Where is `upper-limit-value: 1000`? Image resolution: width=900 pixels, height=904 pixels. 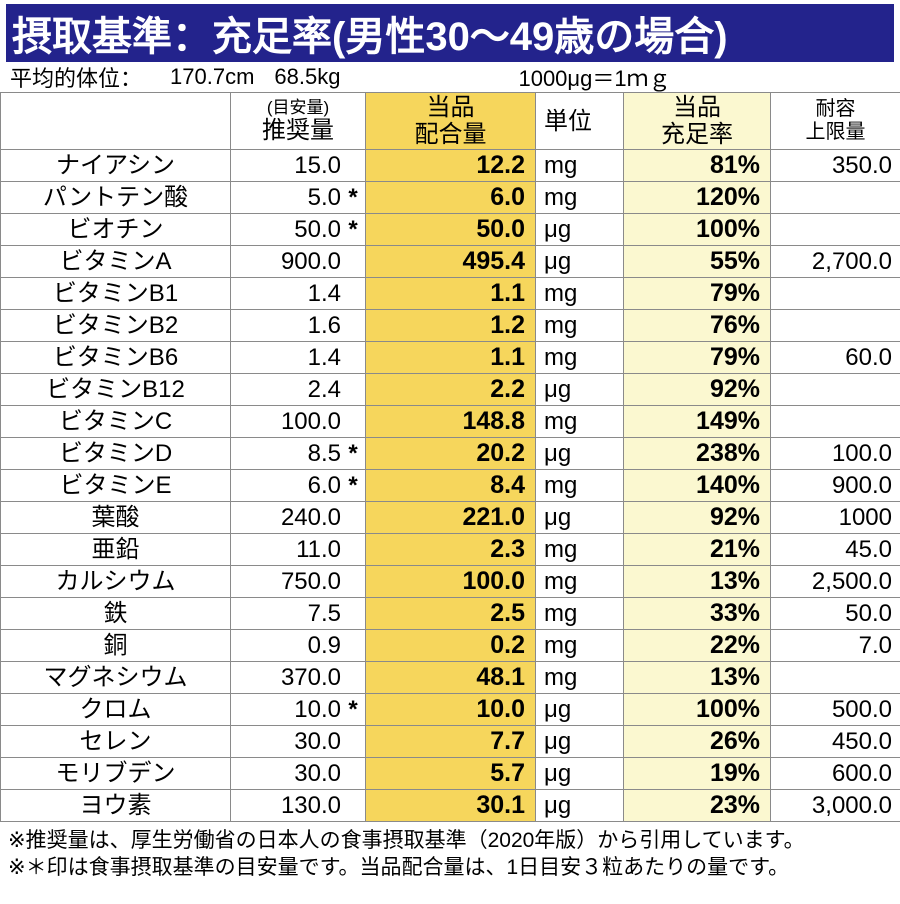
upper-limit-value: 1000 is located at coordinates (835, 518).